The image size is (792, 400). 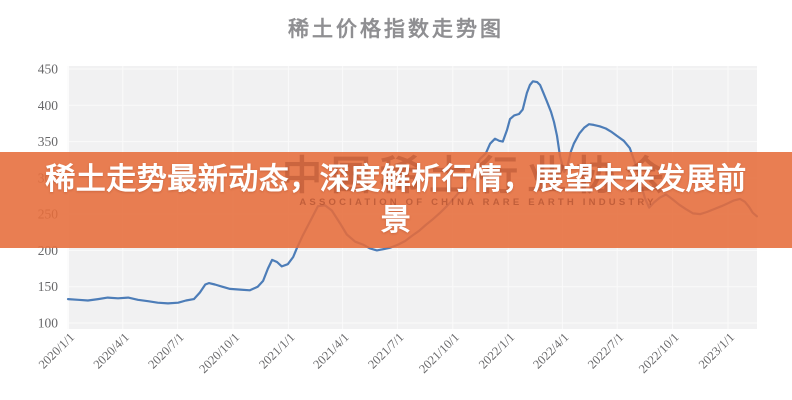 I want to click on y-axis-tick-label: 350, so click(x=48, y=141).